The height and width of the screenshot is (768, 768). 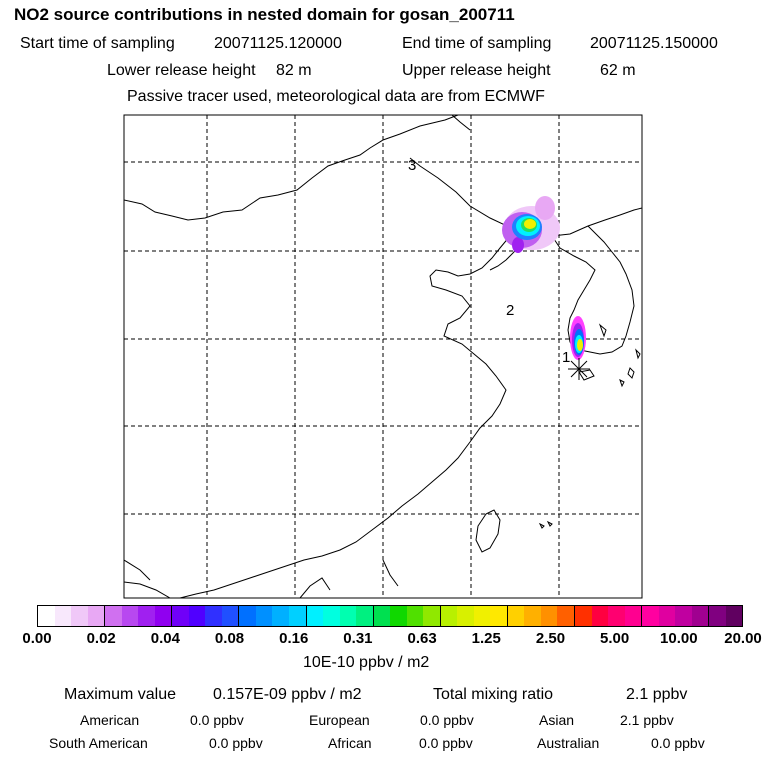 What do you see at coordinates (358, 638) in the screenshot?
I see `colorbar-tick-label: 0.31` at bounding box center [358, 638].